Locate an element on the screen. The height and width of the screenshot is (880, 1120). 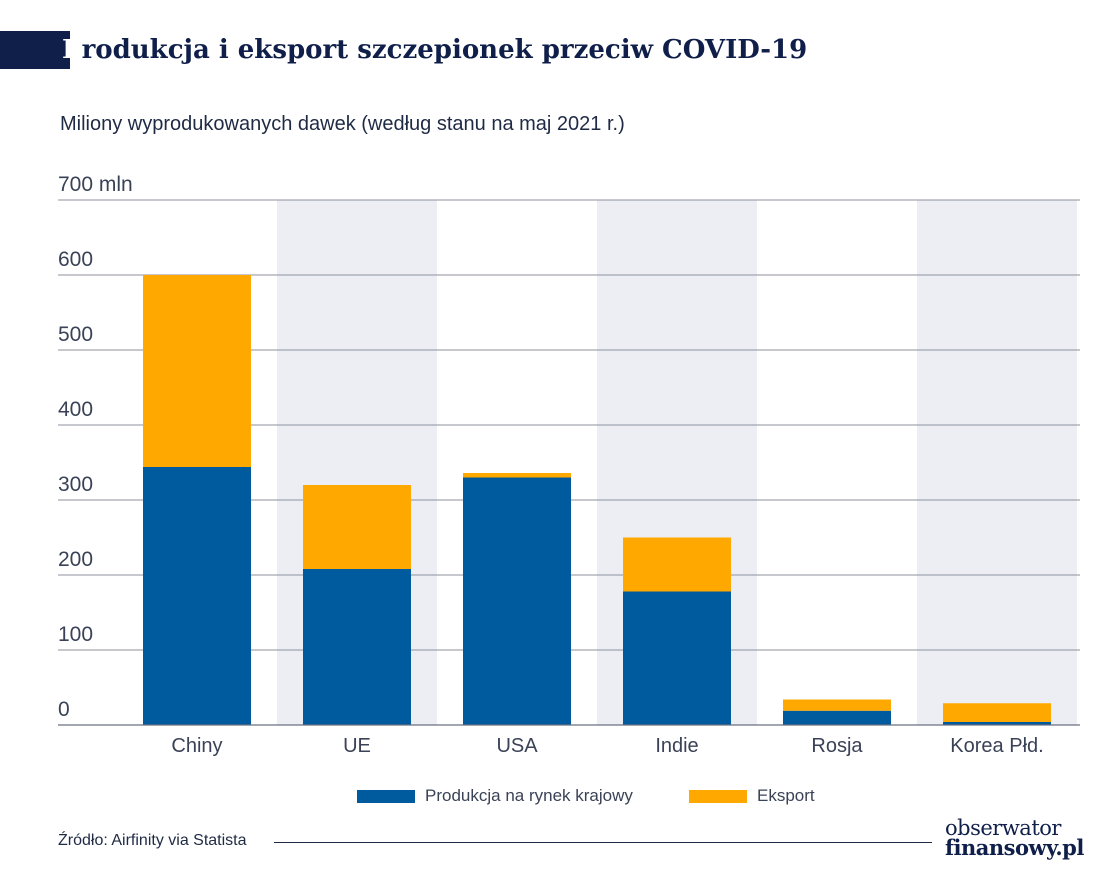
logo-line-1: obserwator is located at coordinates (1003, 828).